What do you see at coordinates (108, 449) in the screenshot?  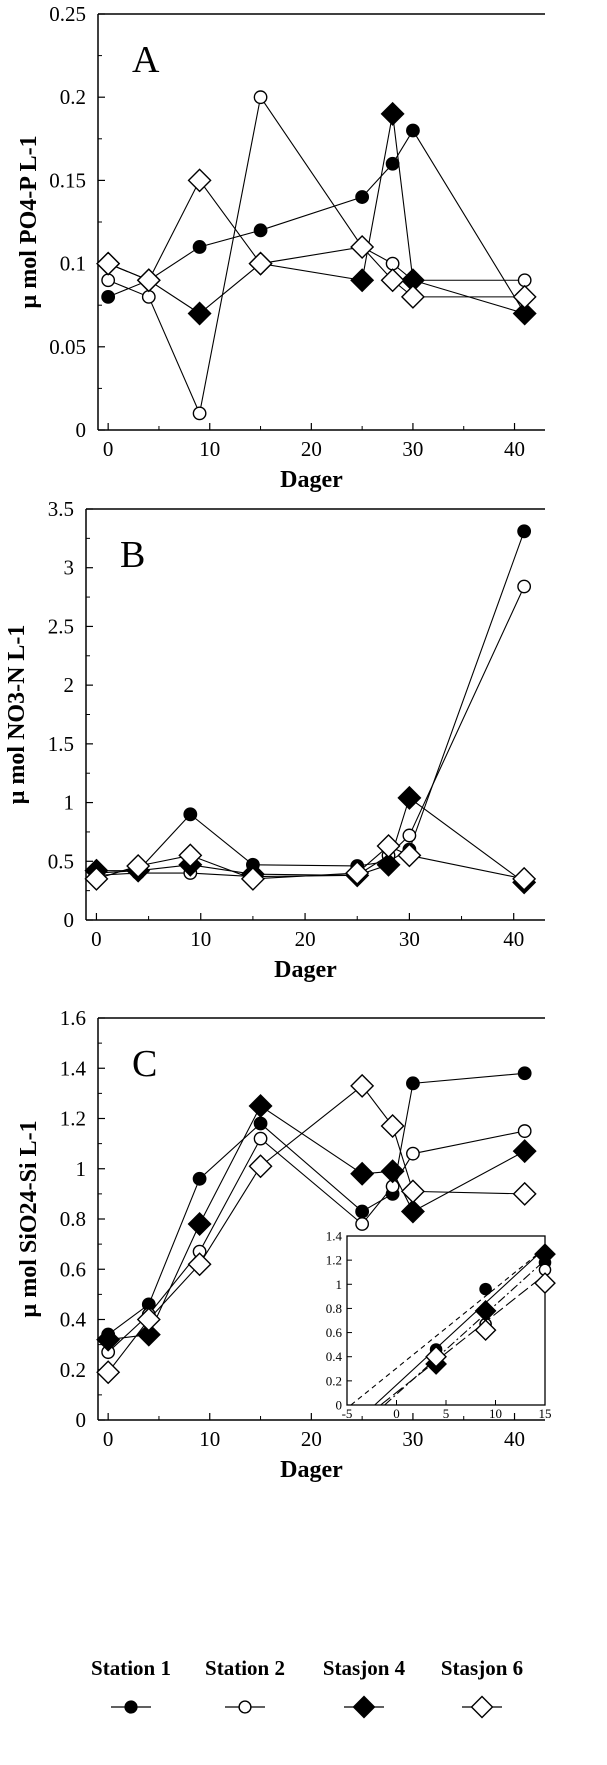 I see `x-tick-label: 0` at bounding box center [108, 449].